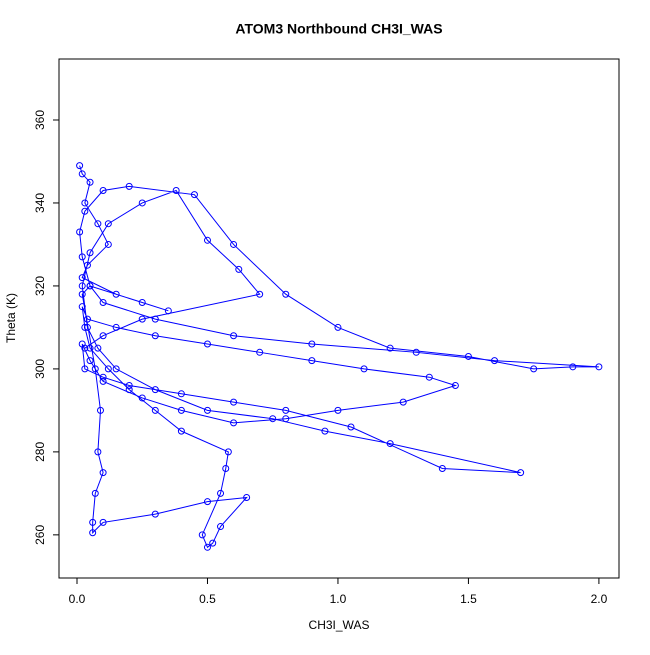  I want to click on x-tick-label: 1.0, so click(338, 599).